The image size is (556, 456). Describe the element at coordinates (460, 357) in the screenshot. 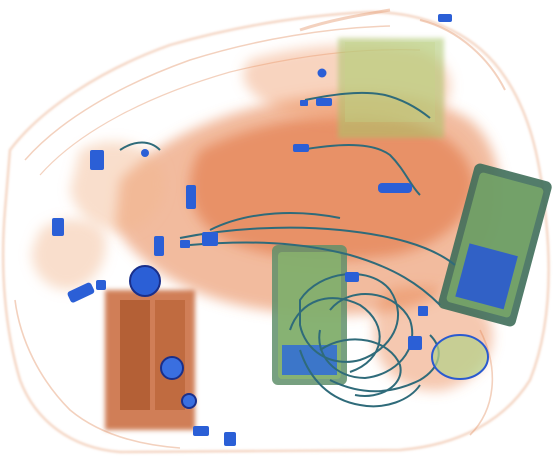

I see `earbud-case` at that location.